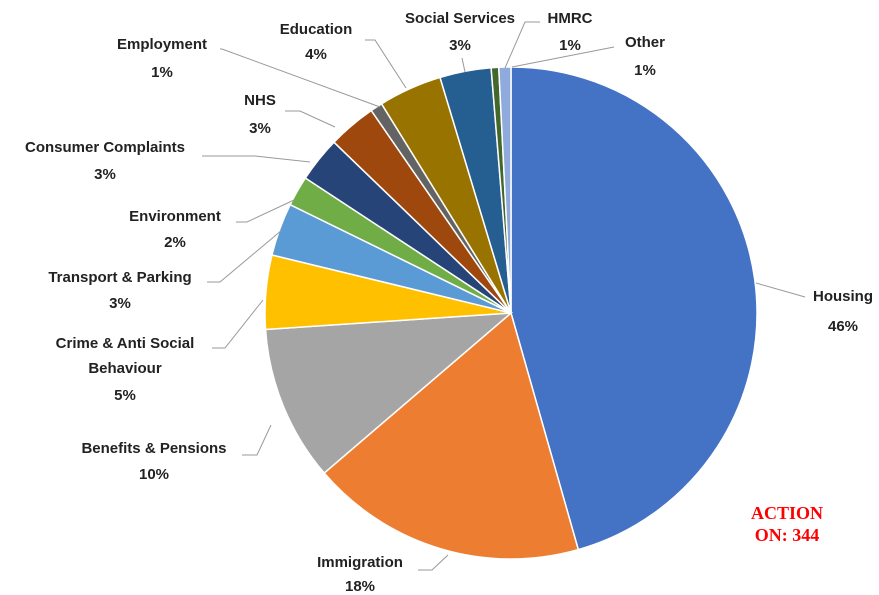 The width and height of the screenshot is (879, 595). I want to click on slice-percent-nhs: 3%, so click(260, 128).